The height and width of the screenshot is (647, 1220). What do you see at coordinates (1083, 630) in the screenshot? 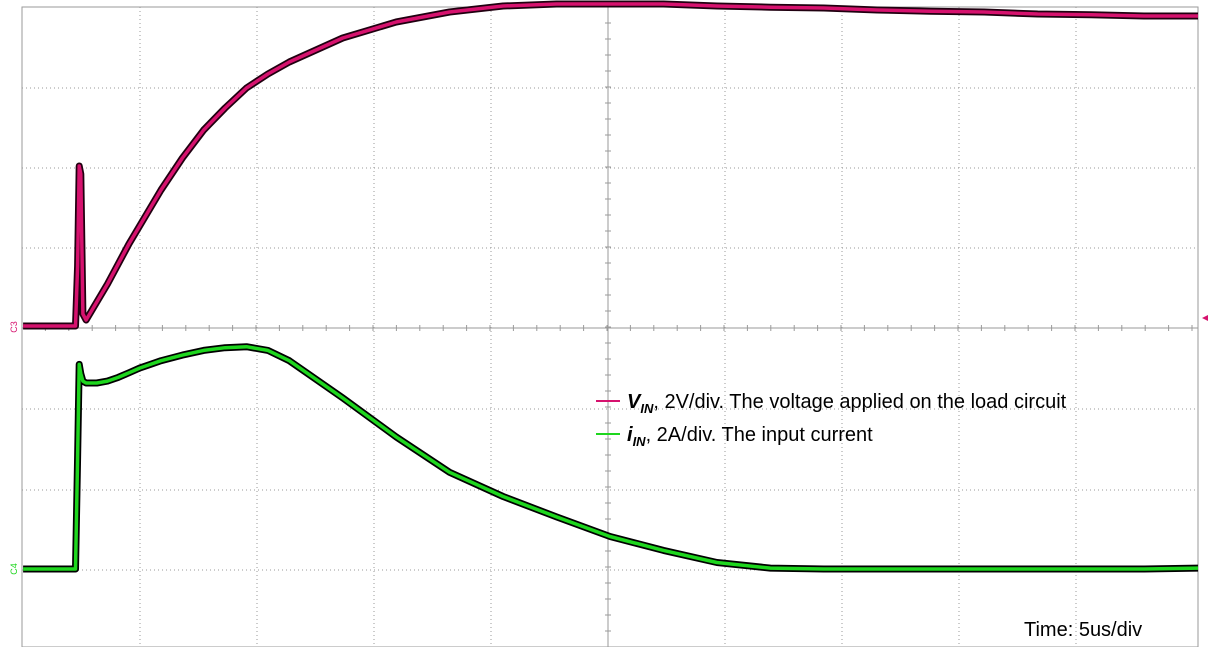
I see `time-base-label: Time: 5us/div` at bounding box center [1083, 630].